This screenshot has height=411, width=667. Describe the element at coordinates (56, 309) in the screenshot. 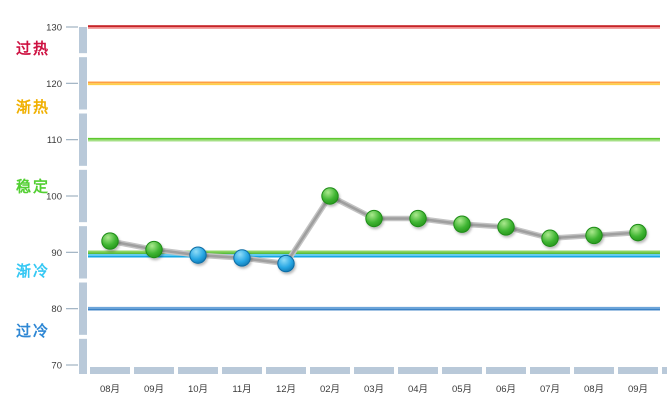

I see `y-tick-label: 80` at that location.